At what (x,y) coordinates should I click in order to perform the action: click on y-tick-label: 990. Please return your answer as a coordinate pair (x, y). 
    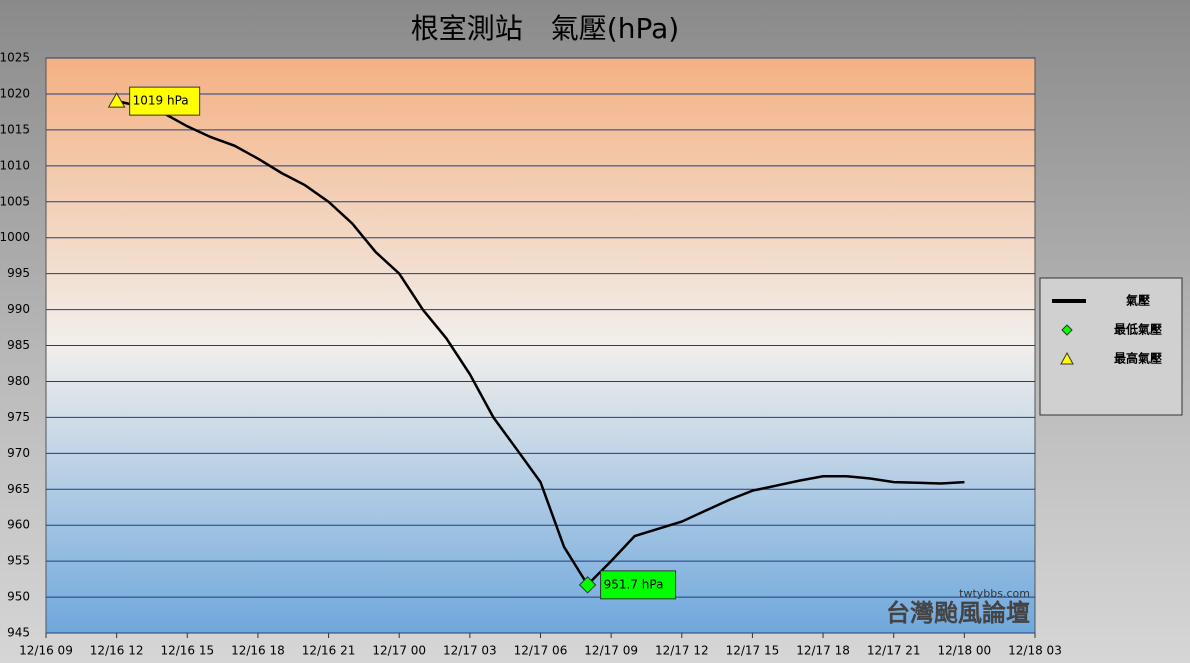
    Looking at the image, I should click on (18, 309).